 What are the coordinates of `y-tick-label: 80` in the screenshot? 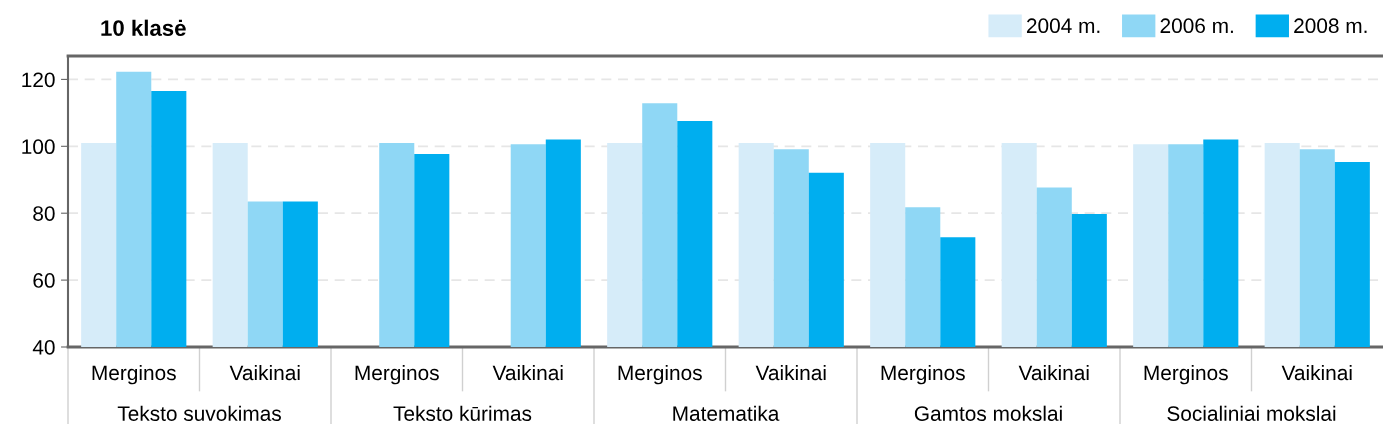 It's located at (44, 213).